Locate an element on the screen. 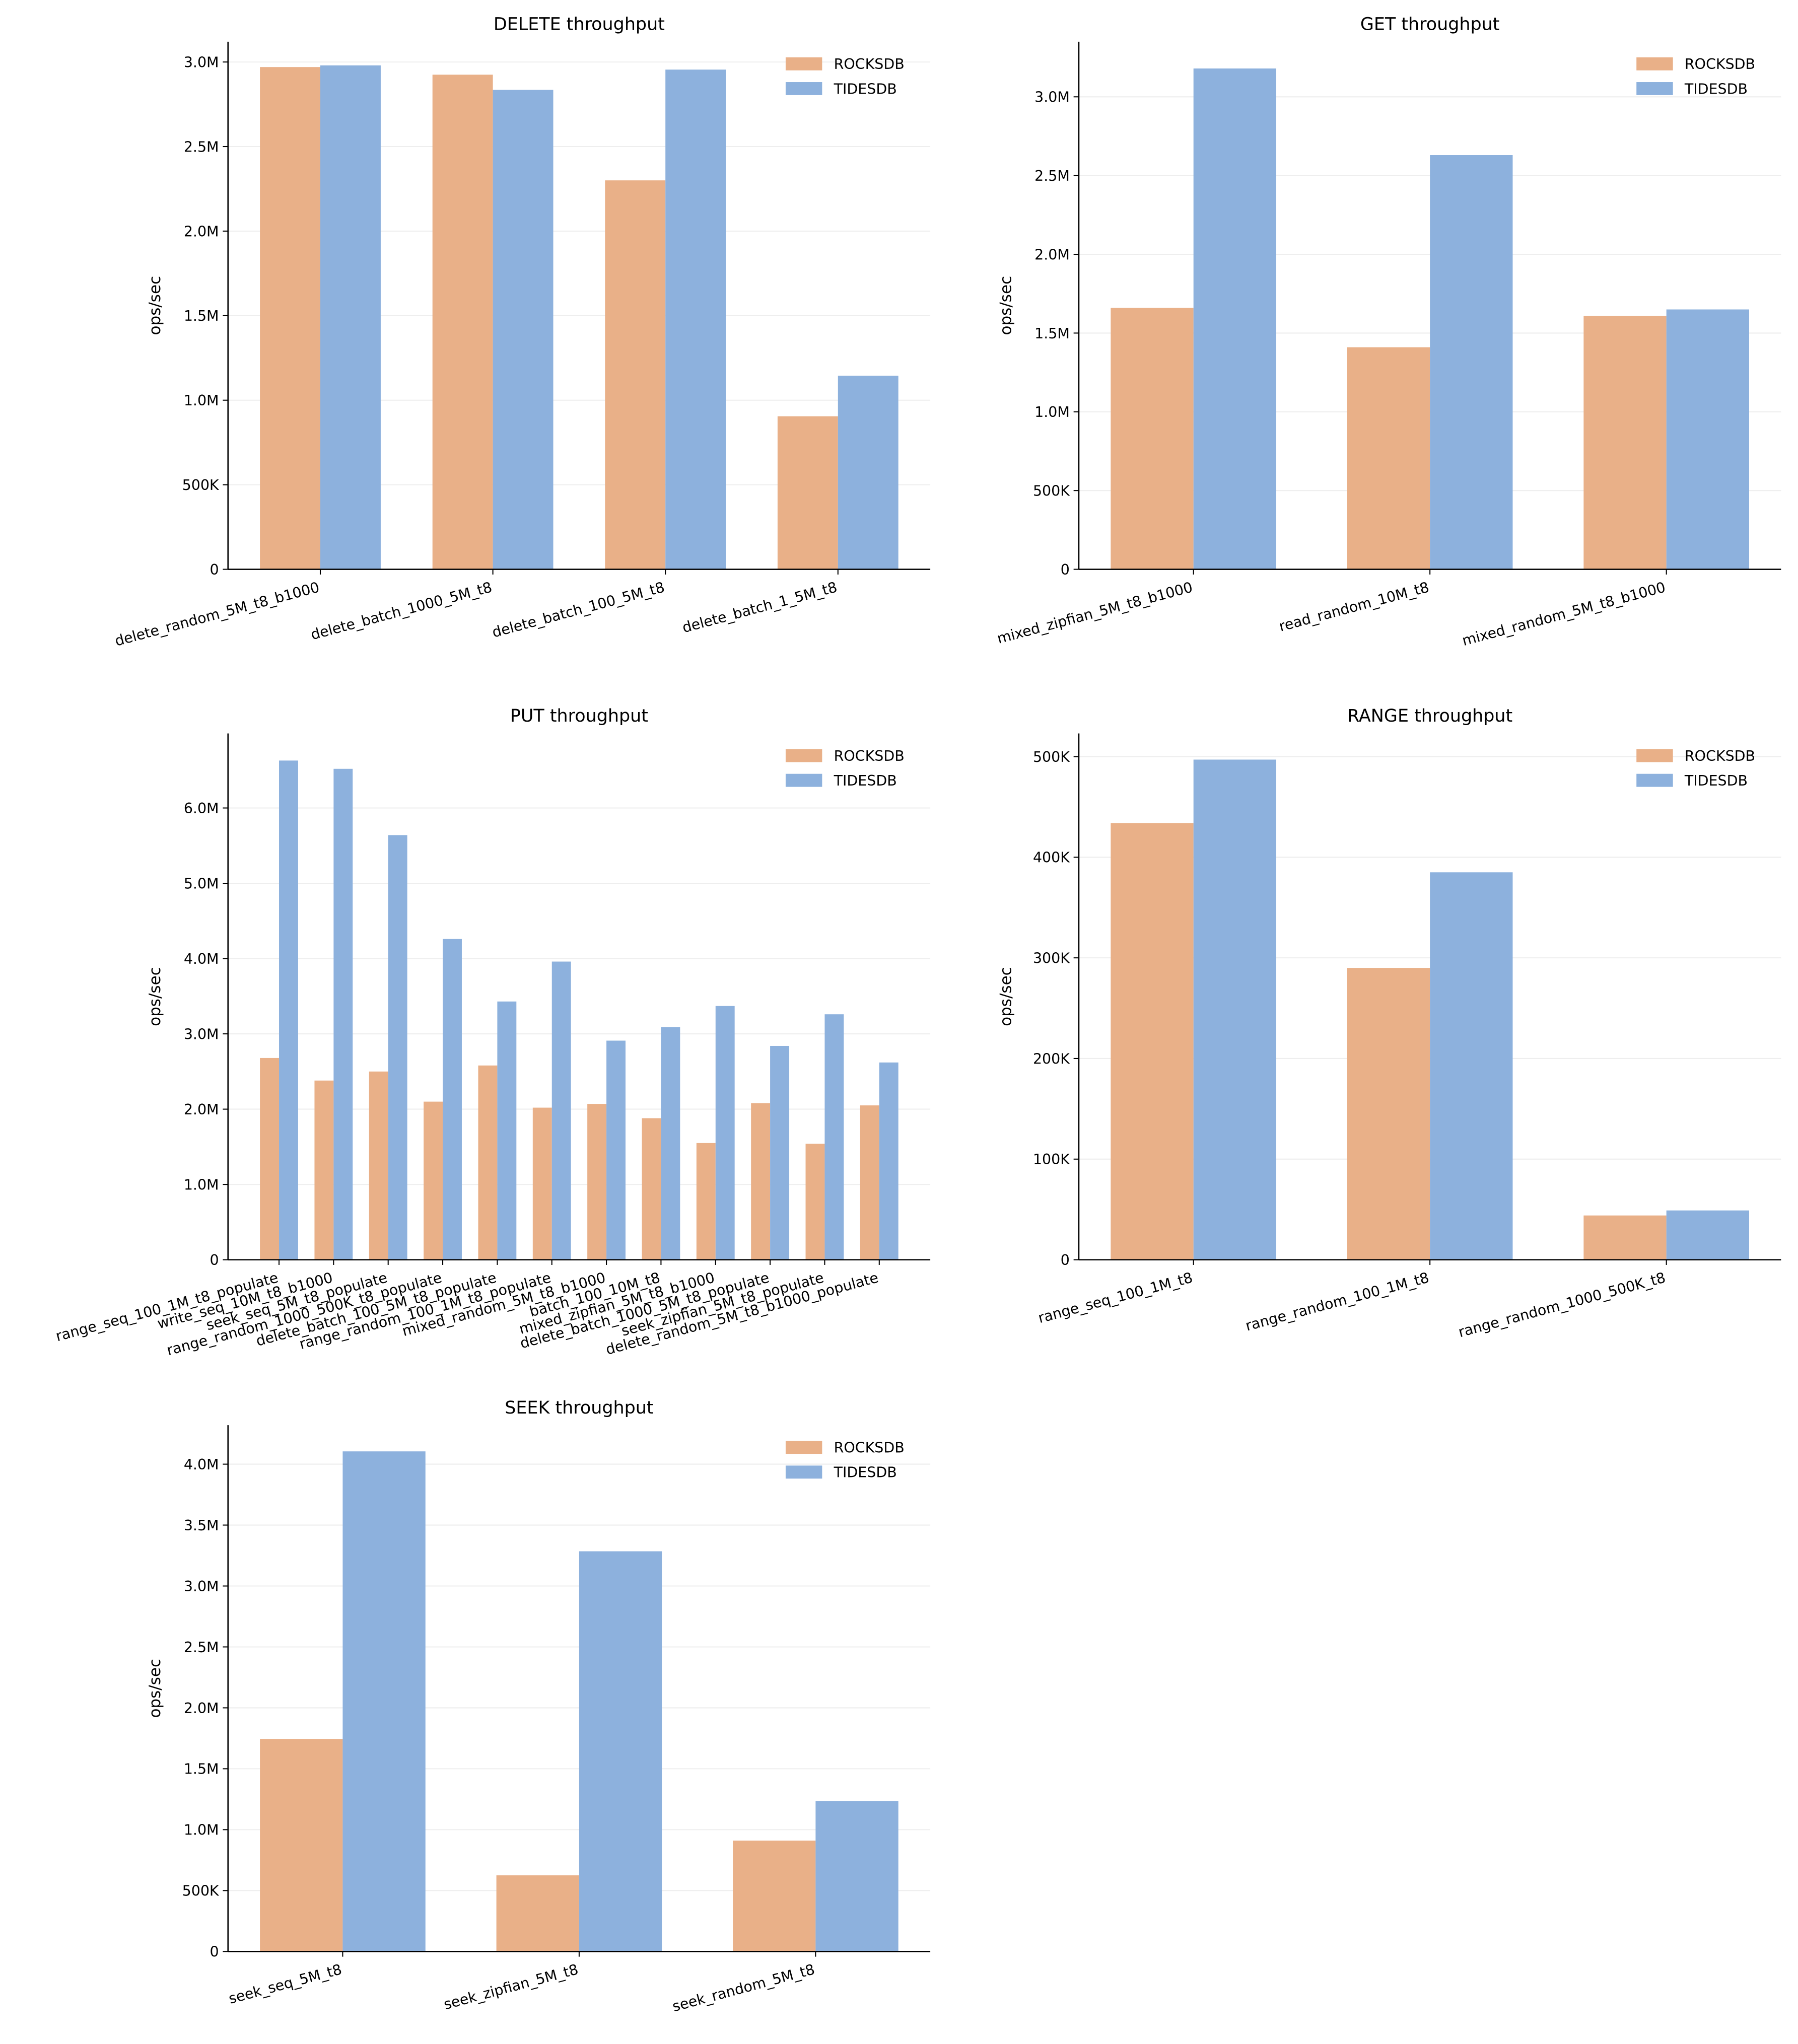 The width and height of the screenshot is (1798, 2044). chart-title: SEEK throughput is located at coordinates (579, 1408).